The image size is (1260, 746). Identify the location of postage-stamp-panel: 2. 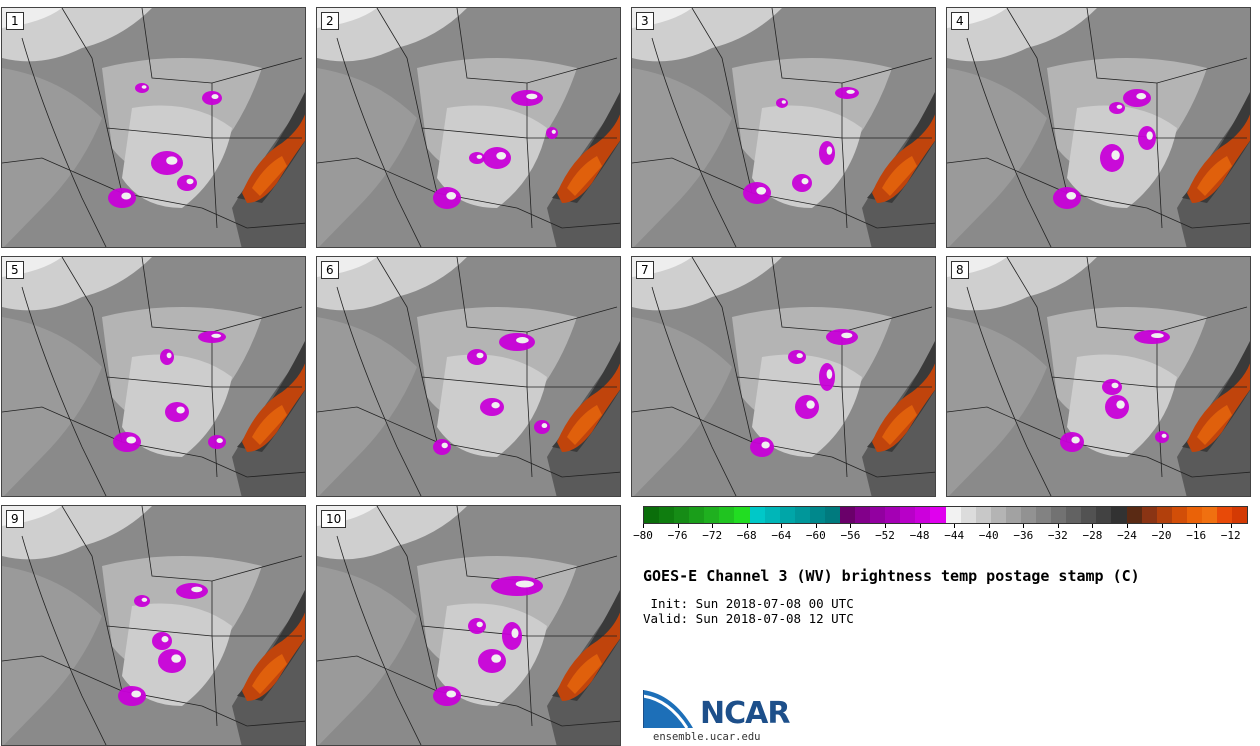
(468, 127).